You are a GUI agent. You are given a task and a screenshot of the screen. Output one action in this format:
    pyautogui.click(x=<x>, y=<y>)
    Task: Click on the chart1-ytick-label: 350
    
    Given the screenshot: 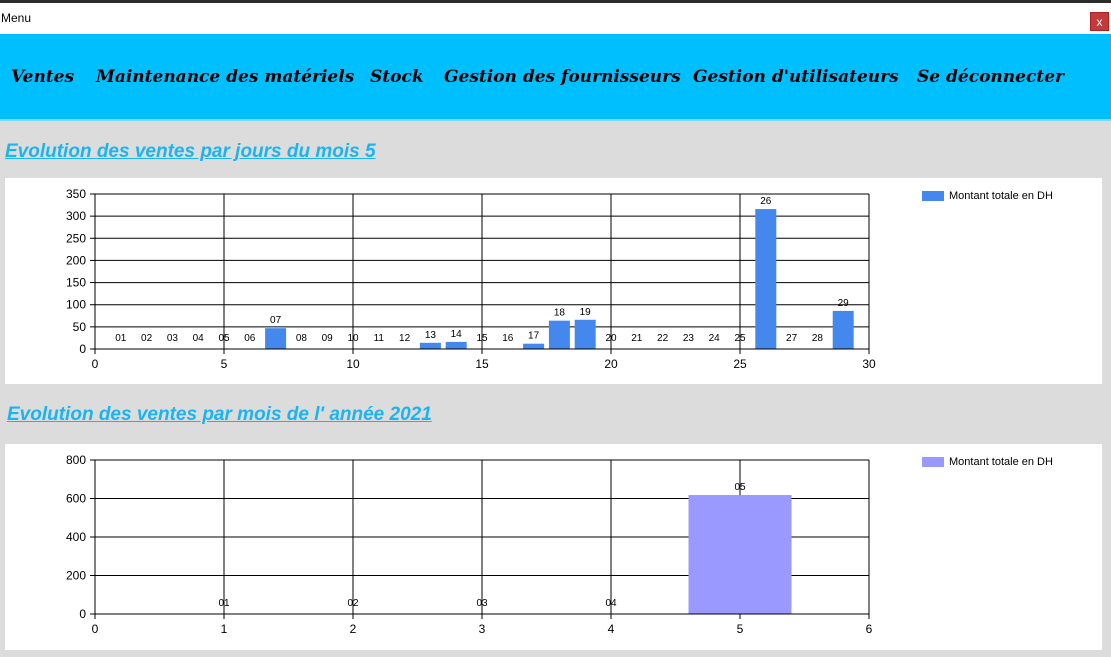 What is the action you would take?
    pyautogui.click(x=76, y=194)
    